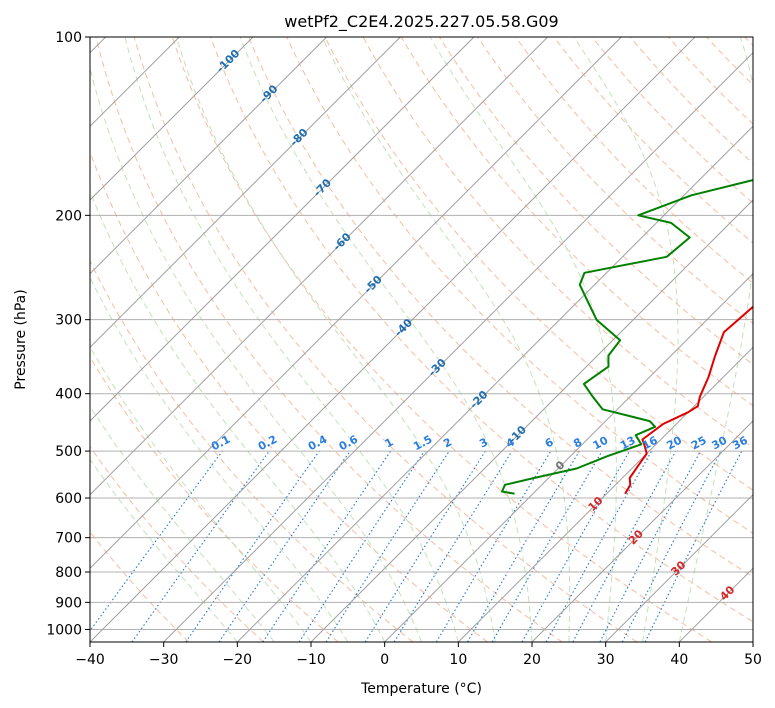 The height and width of the screenshot is (708, 775). Describe the element at coordinates (318, 443) in the screenshot. I see `mixing-ratio-label: 0.4` at that location.